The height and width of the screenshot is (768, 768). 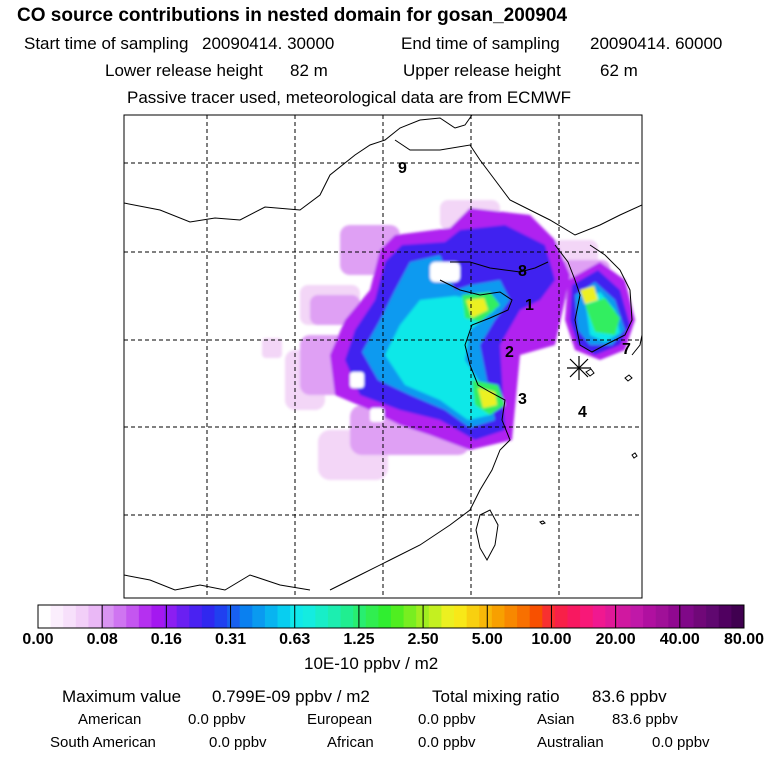 I want to click on start-time-value: 20090414. 30000, so click(x=268, y=43).